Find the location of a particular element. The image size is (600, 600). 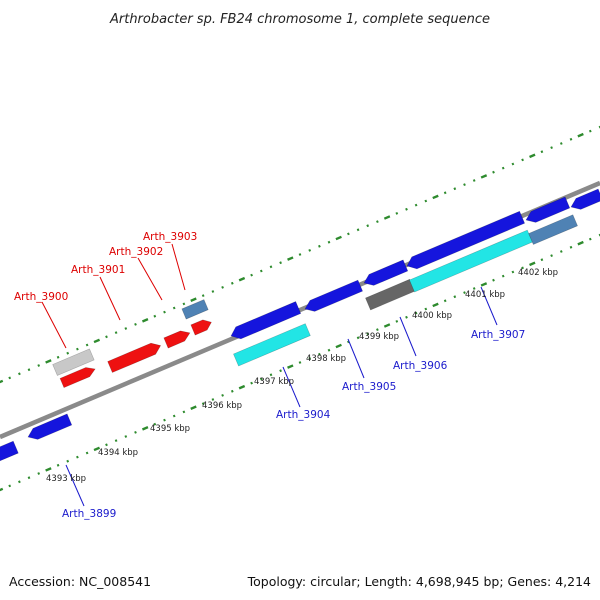

tick-label-4398: 4398 kbp is located at coordinates (326, 359).